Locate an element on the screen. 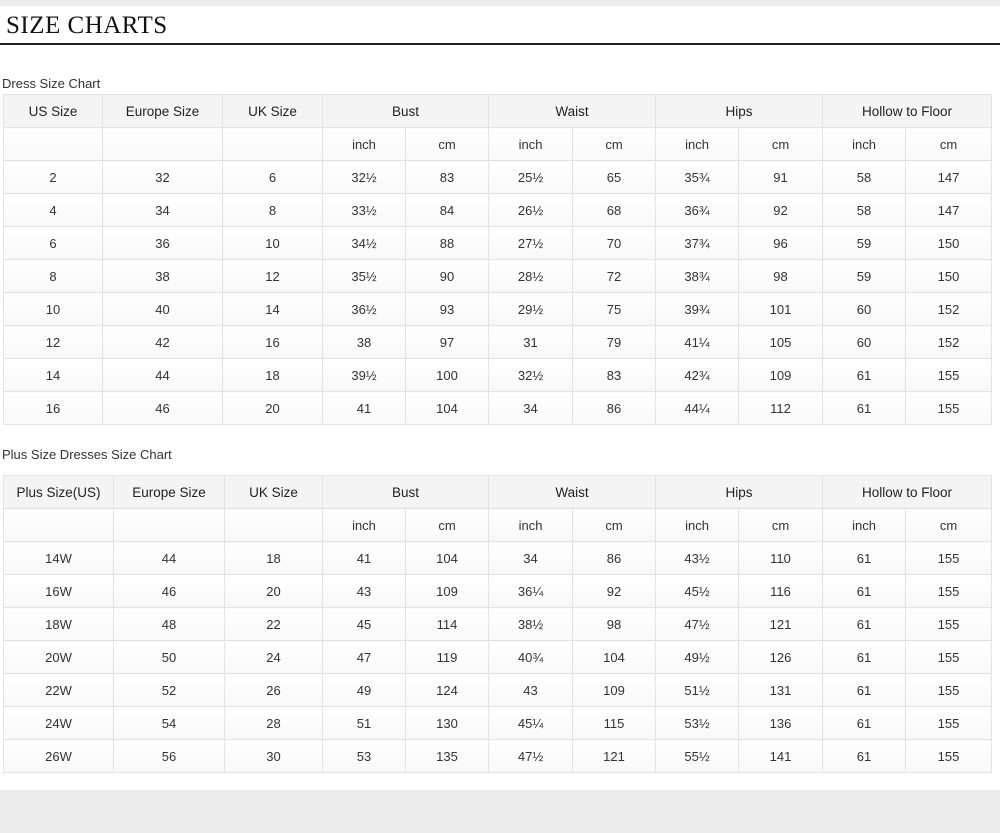 This screenshot has width=1000, height=833. header-cell: Hips is located at coordinates (739, 492).